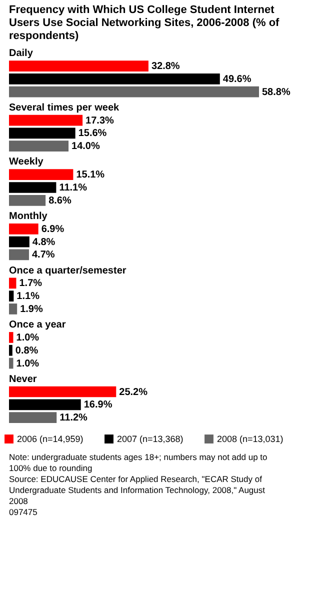 The image size is (324, 591). What do you see at coordinates (67, 270) in the screenshot?
I see `y-tick-label: Once a quarter/semester` at bounding box center [67, 270].